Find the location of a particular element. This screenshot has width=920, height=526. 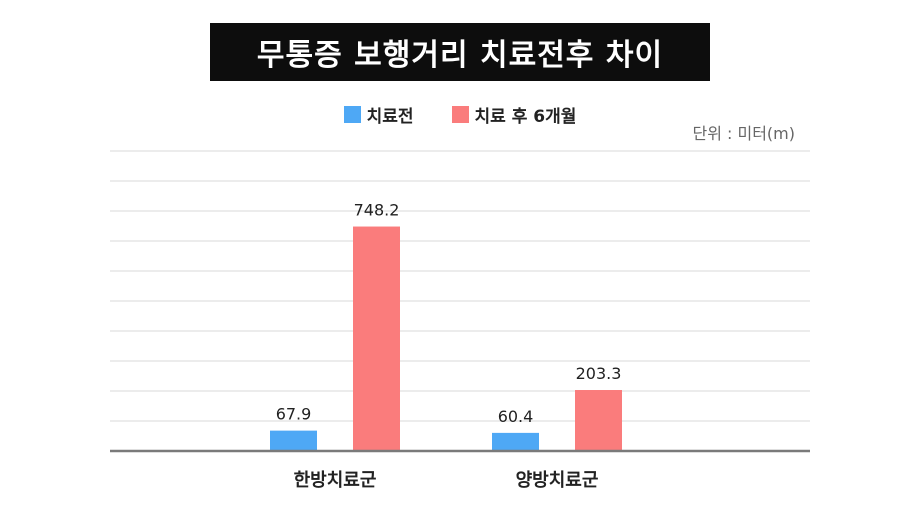

data-label: 60.4 is located at coordinates (516, 416).